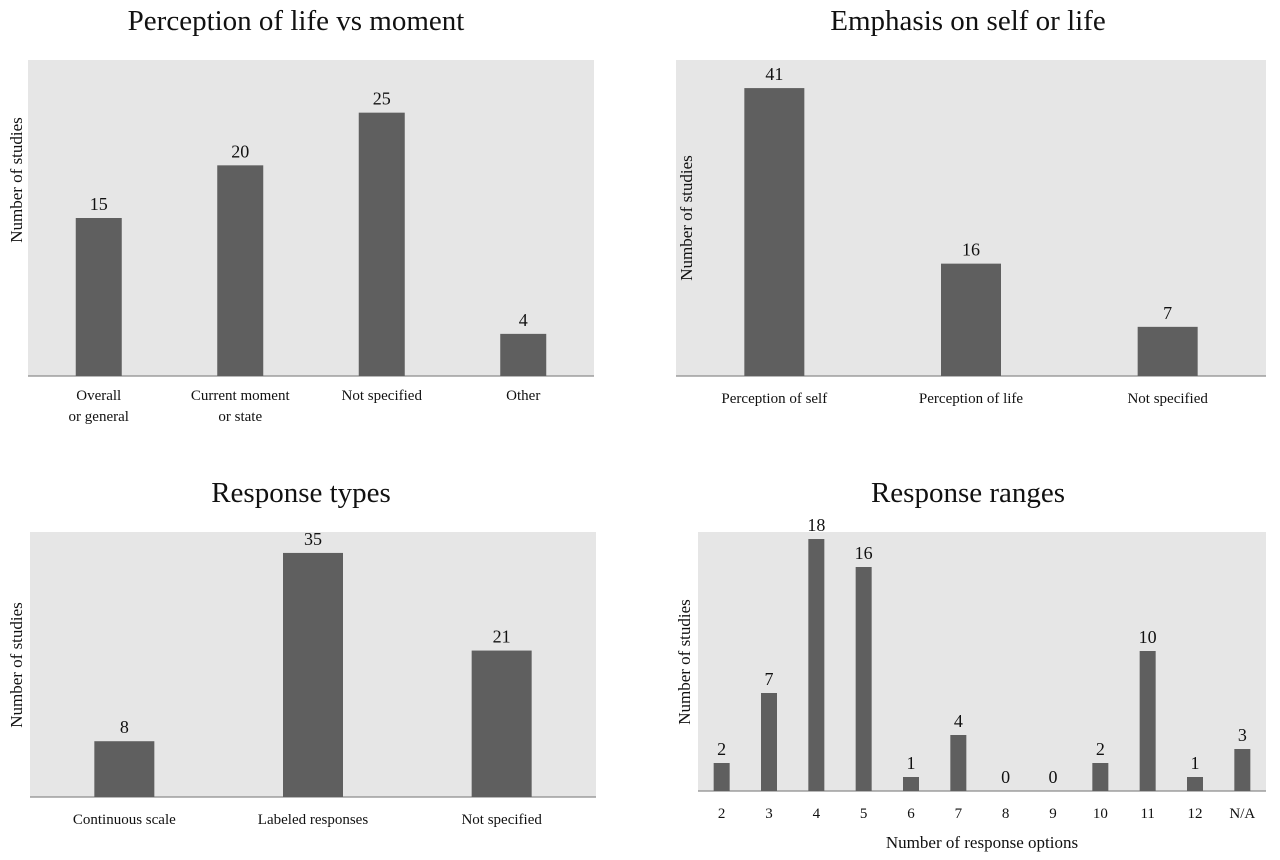 The image size is (1280, 860). Describe the element at coordinates (967, 21) in the screenshot. I see `chart-title: Emphasis on self or life` at that location.